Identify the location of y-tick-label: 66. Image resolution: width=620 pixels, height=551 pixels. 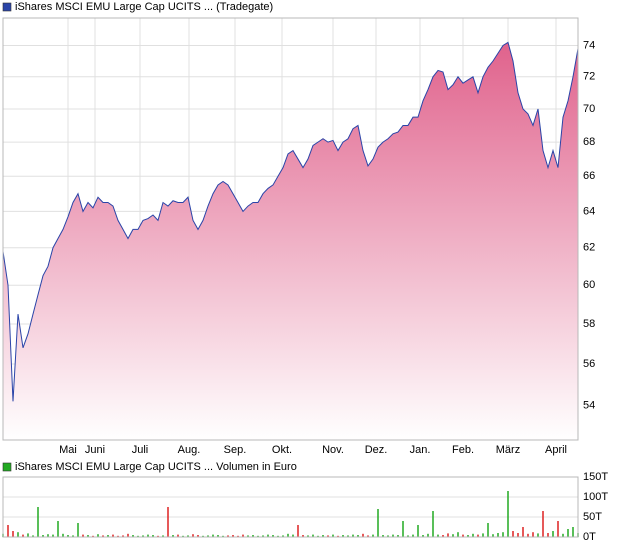
(589, 176).